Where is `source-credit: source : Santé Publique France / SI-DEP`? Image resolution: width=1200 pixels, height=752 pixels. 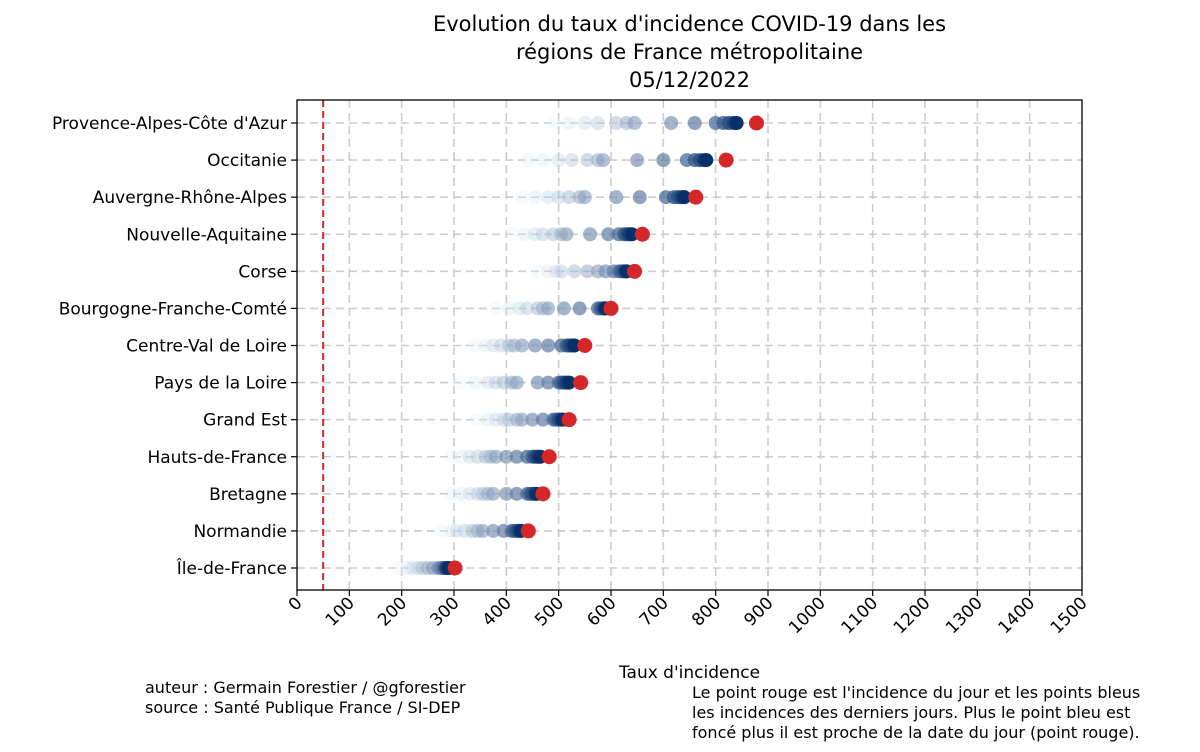
source-credit: source : Santé Publique France / SI-DEP is located at coordinates (303, 707).